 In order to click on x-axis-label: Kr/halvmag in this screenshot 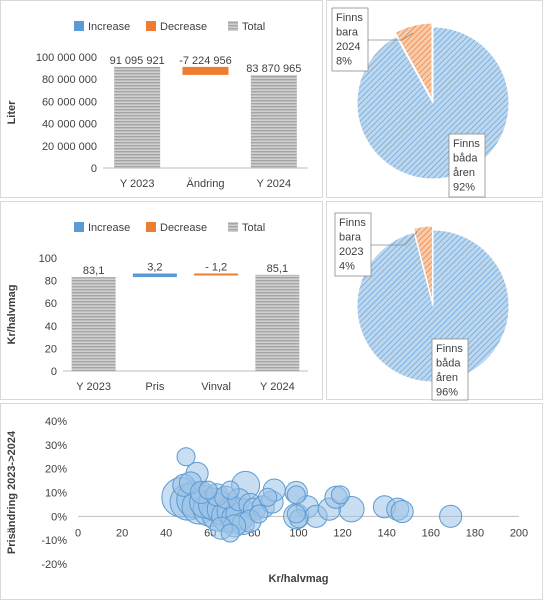, I will do `click(299, 579)`.